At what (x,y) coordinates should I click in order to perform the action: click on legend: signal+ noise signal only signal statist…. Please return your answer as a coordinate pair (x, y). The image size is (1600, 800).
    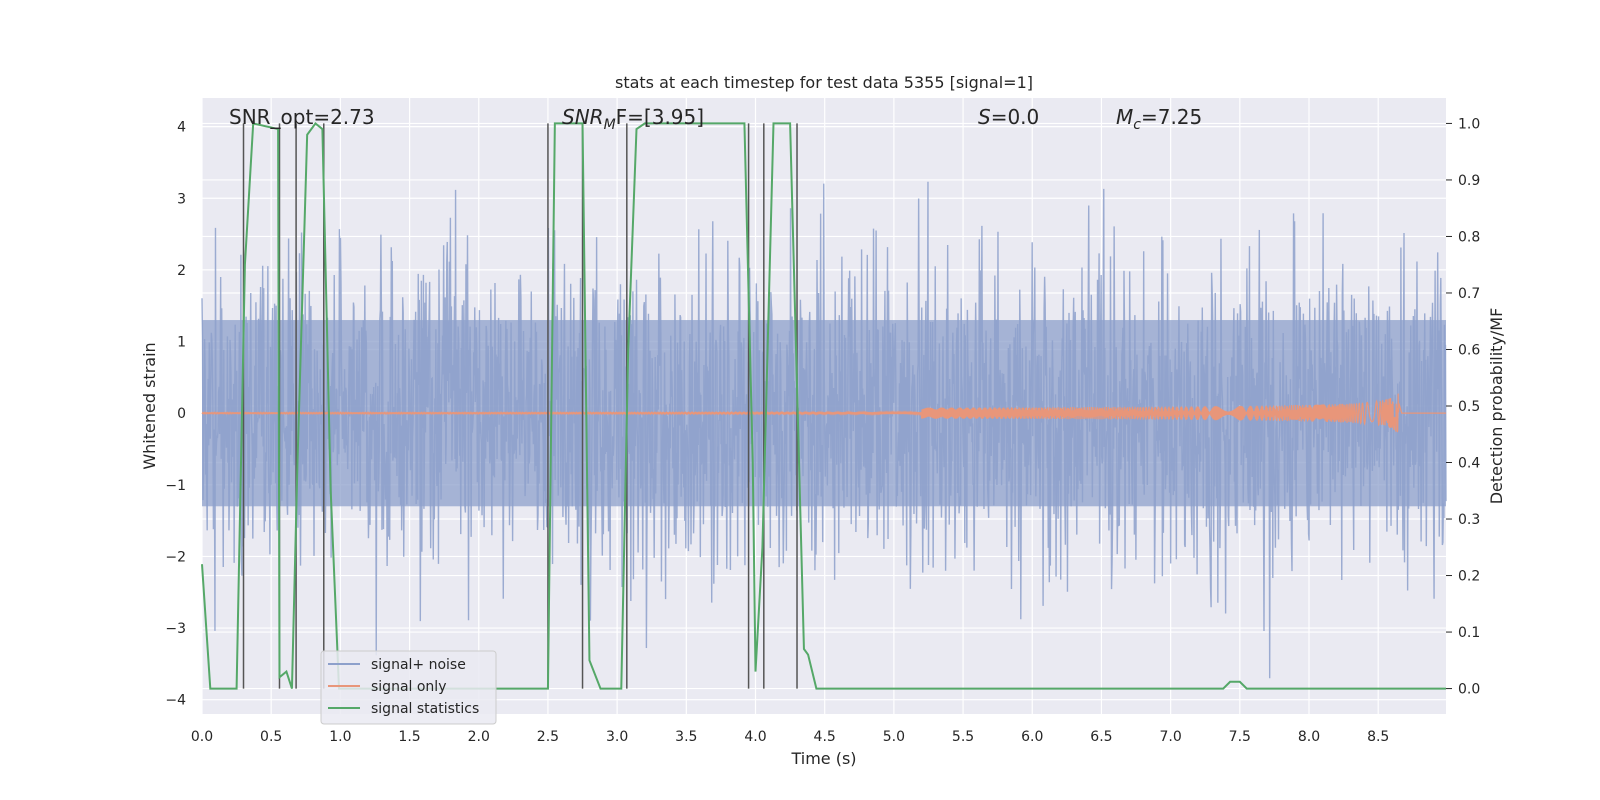
    Looking at the image, I should click on (408, 687).